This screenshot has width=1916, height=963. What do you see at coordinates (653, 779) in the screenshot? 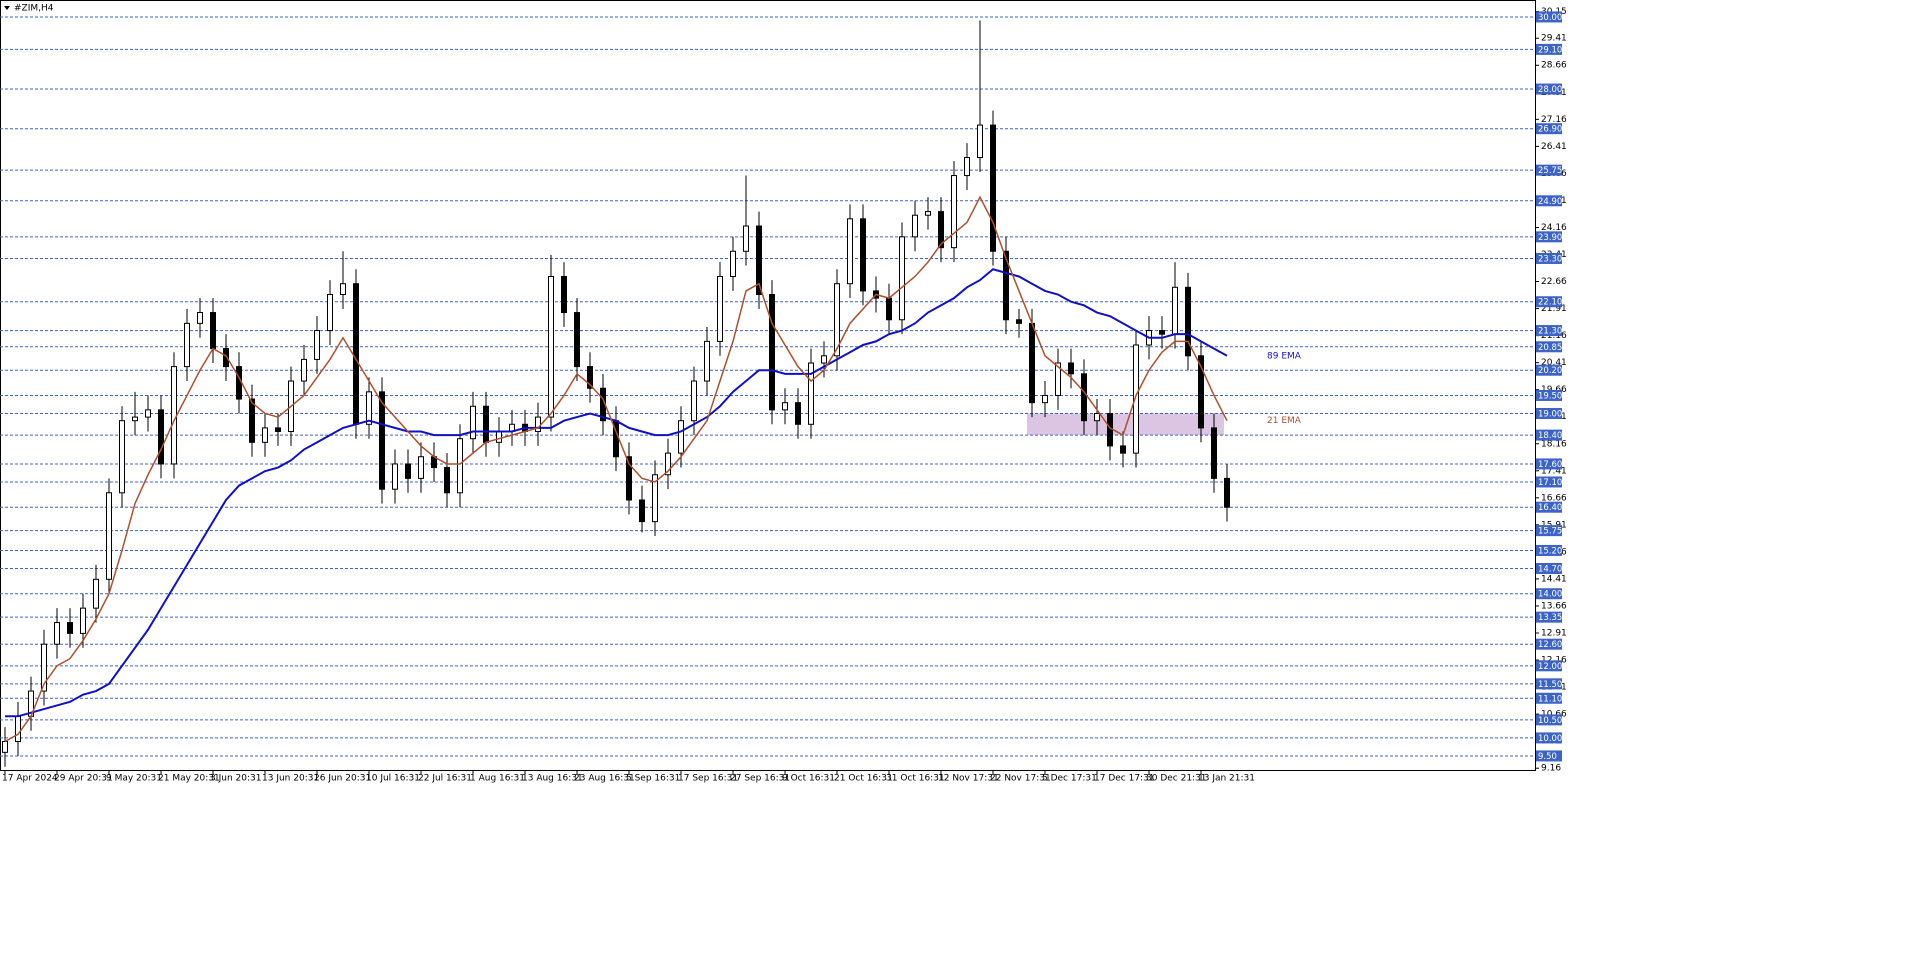
I see `x-tick-label: 5 Sep 16:31` at bounding box center [653, 779].